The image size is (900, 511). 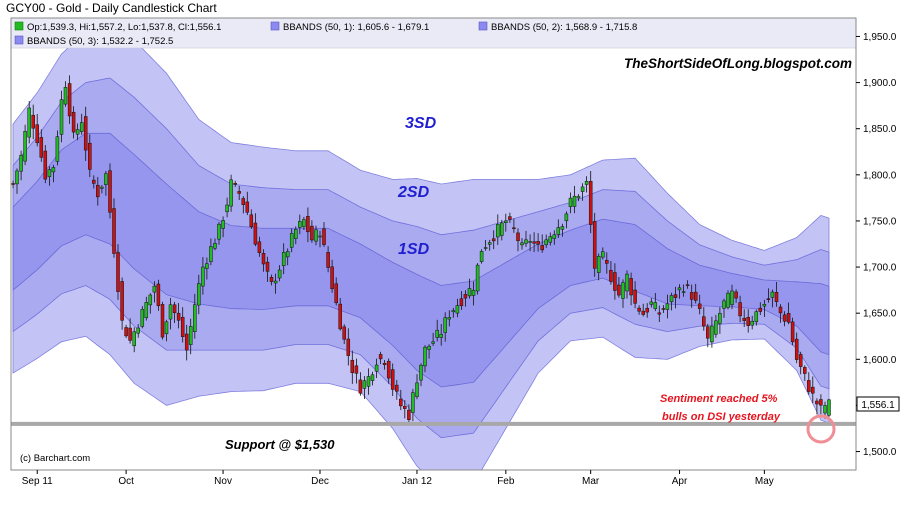 I want to click on y-tick-label: 1,750.0, so click(x=880, y=221).